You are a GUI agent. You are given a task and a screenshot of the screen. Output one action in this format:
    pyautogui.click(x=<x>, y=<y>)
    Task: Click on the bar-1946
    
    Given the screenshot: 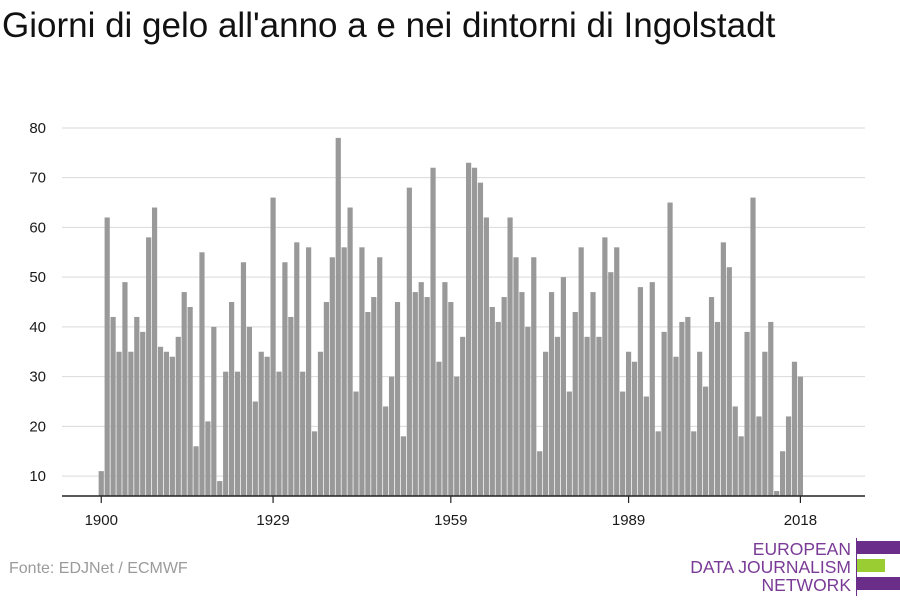 What is the action you would take?
    pyautogui.click(x=374, y=396)
    